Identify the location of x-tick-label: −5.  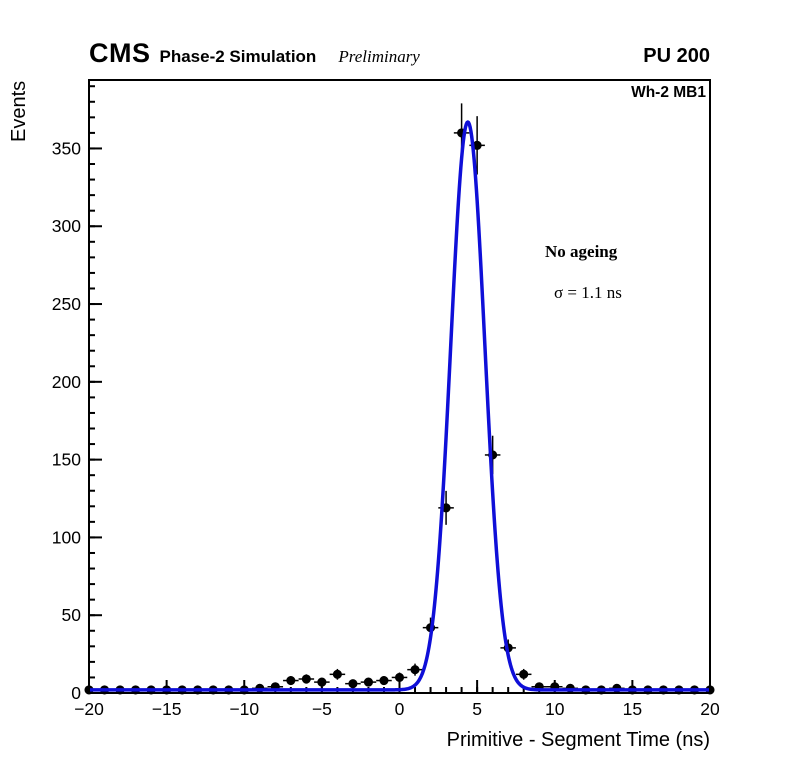
(322, 709).